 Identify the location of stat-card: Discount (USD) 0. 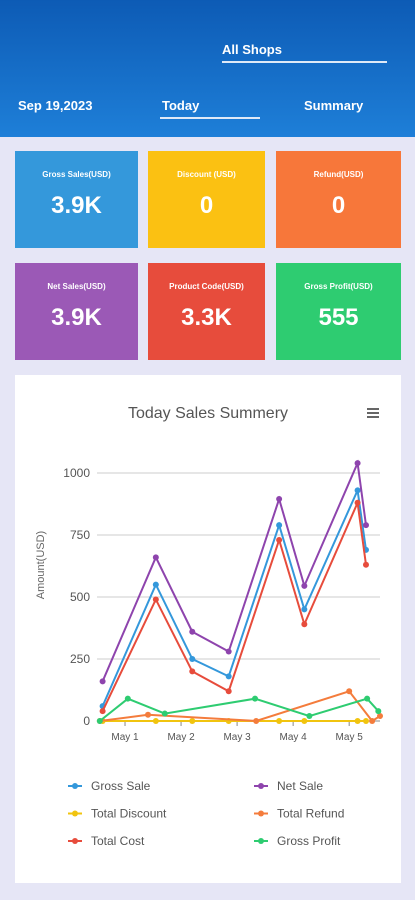
(206, 199).